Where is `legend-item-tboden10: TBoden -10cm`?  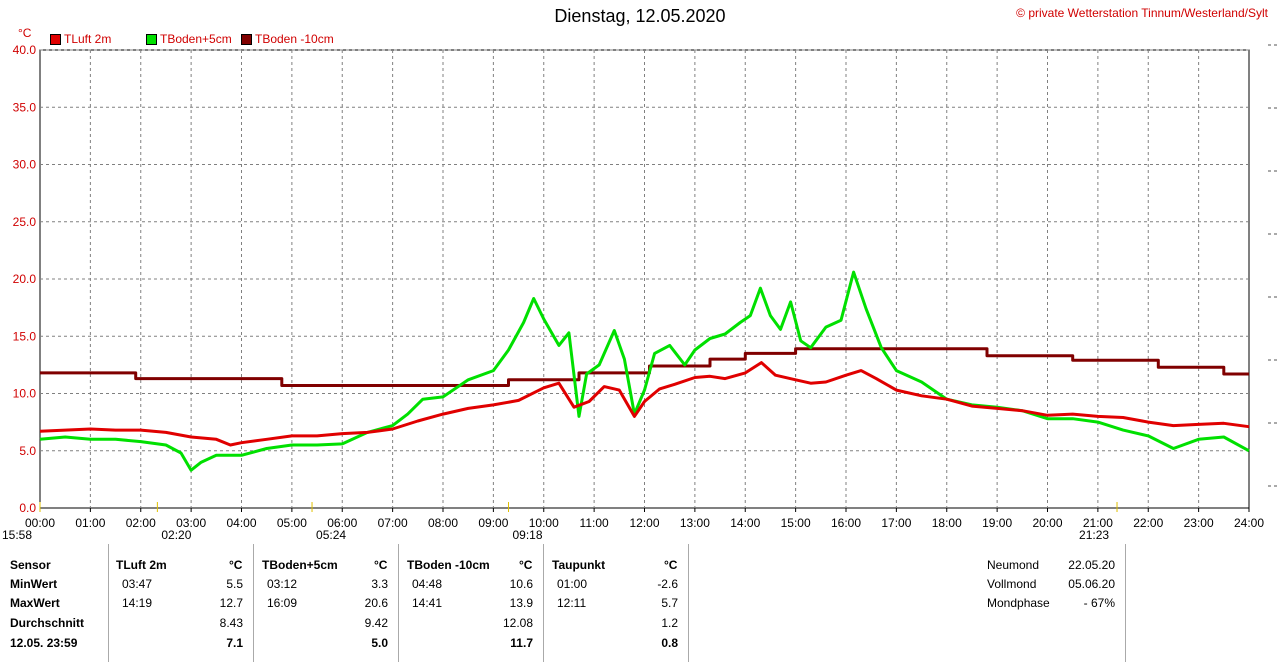
legend-item-tboden10: TBoden -10cm is located at coordinates (287, 39).